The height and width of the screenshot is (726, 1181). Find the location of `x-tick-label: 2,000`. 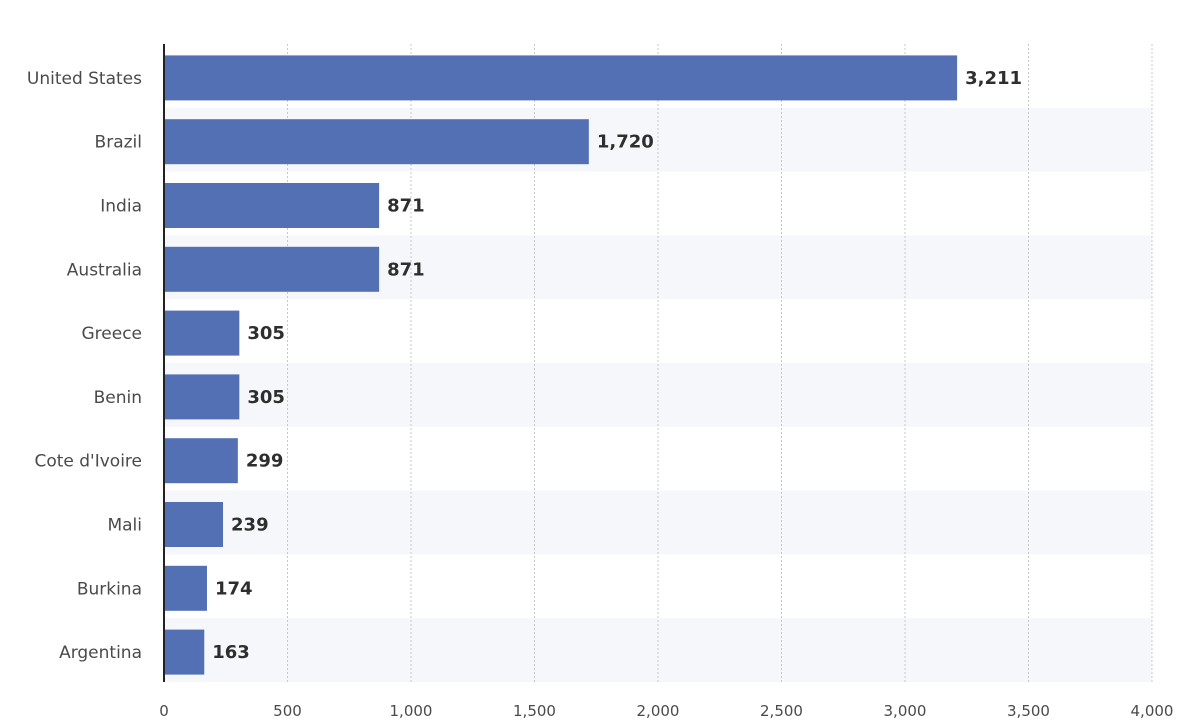

x-tick-label: 2,000 is located at coordinates (658, 711).